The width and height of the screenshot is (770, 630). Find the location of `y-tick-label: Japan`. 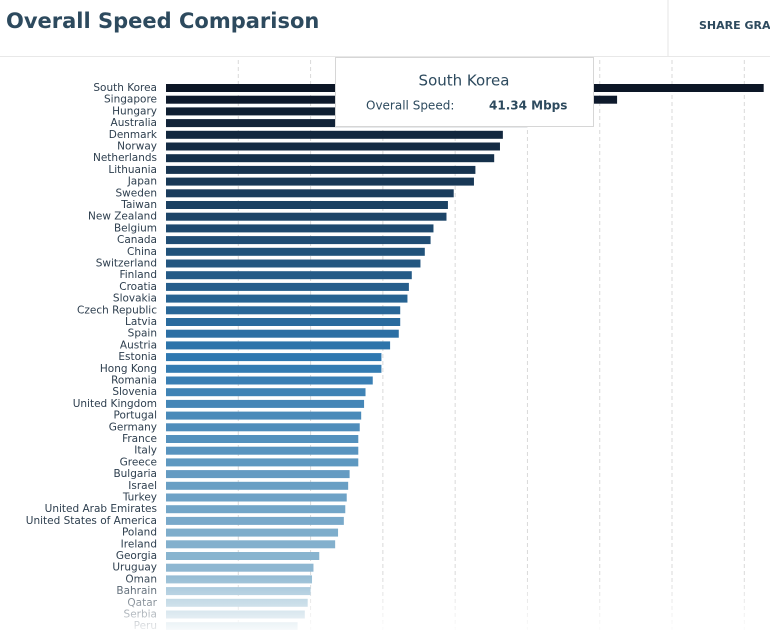

y-tick-label: Japan is located at coordinates (142, 182).